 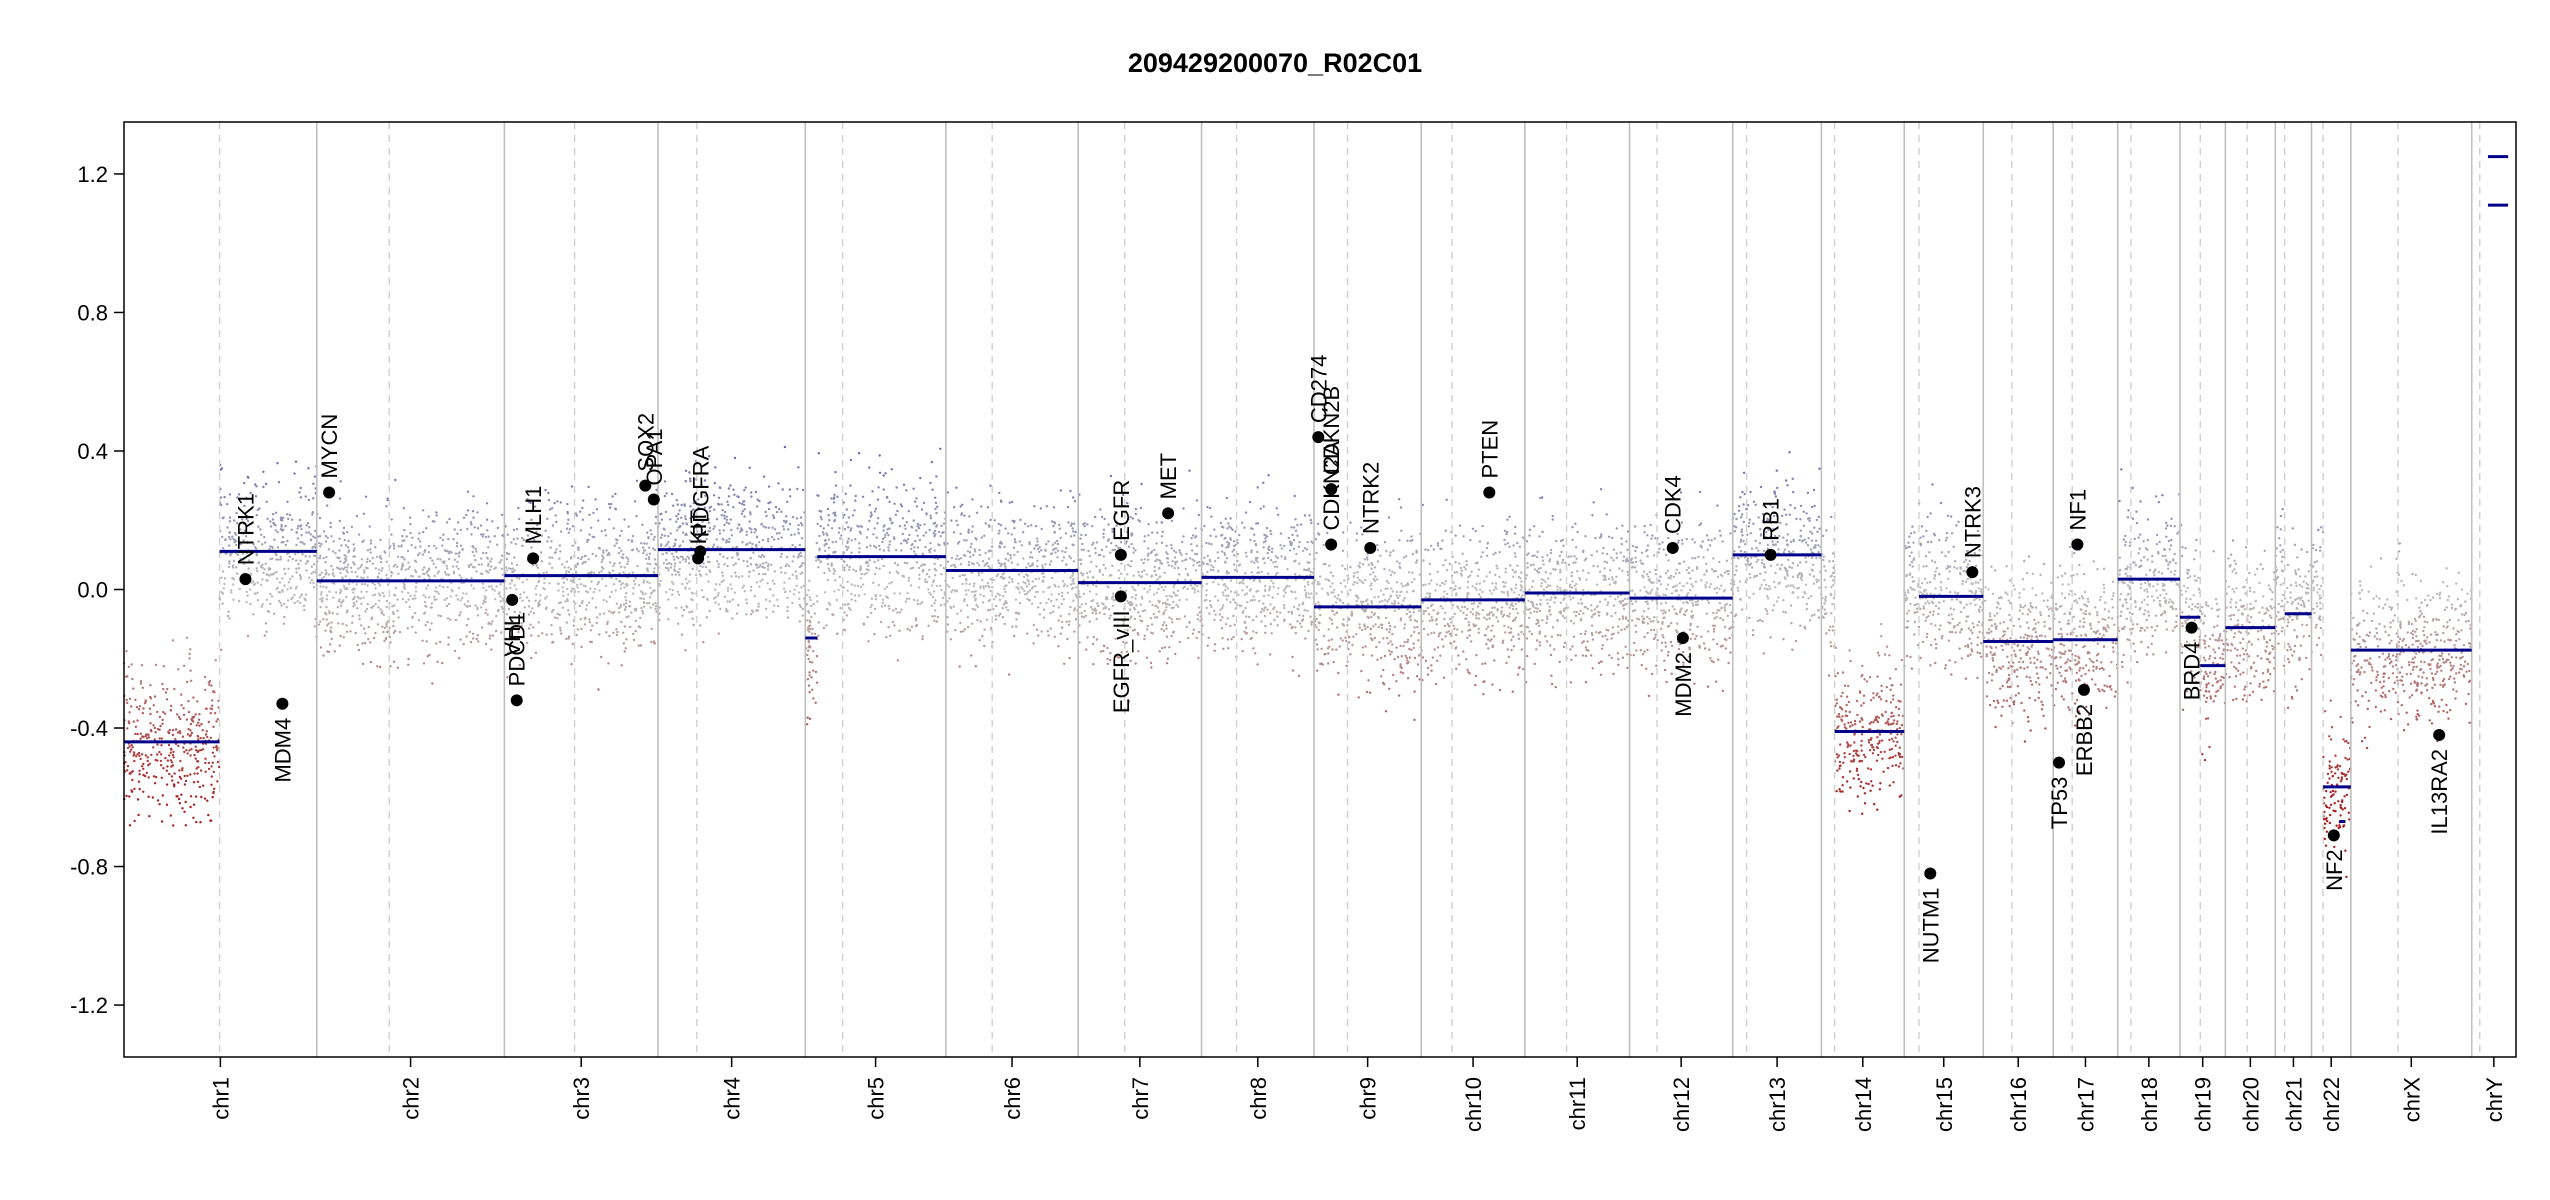 I want to click on chromosome-label: chr5, so click(x=876, y=1098).